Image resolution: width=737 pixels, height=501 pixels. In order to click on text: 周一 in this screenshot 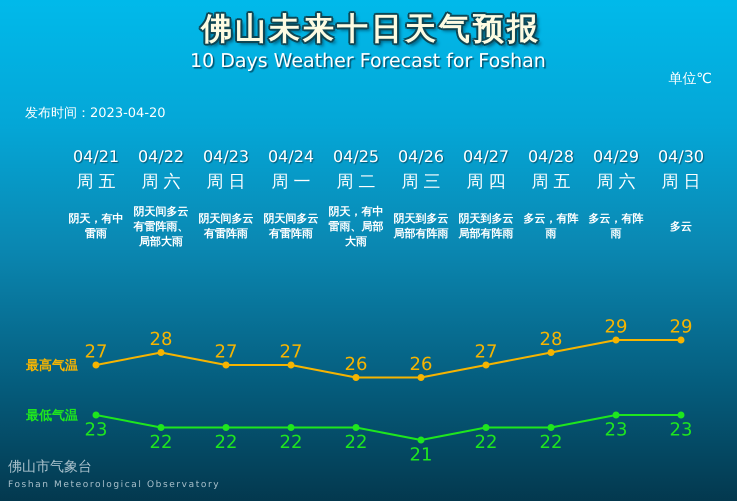, I will do `click(293, 182)`.